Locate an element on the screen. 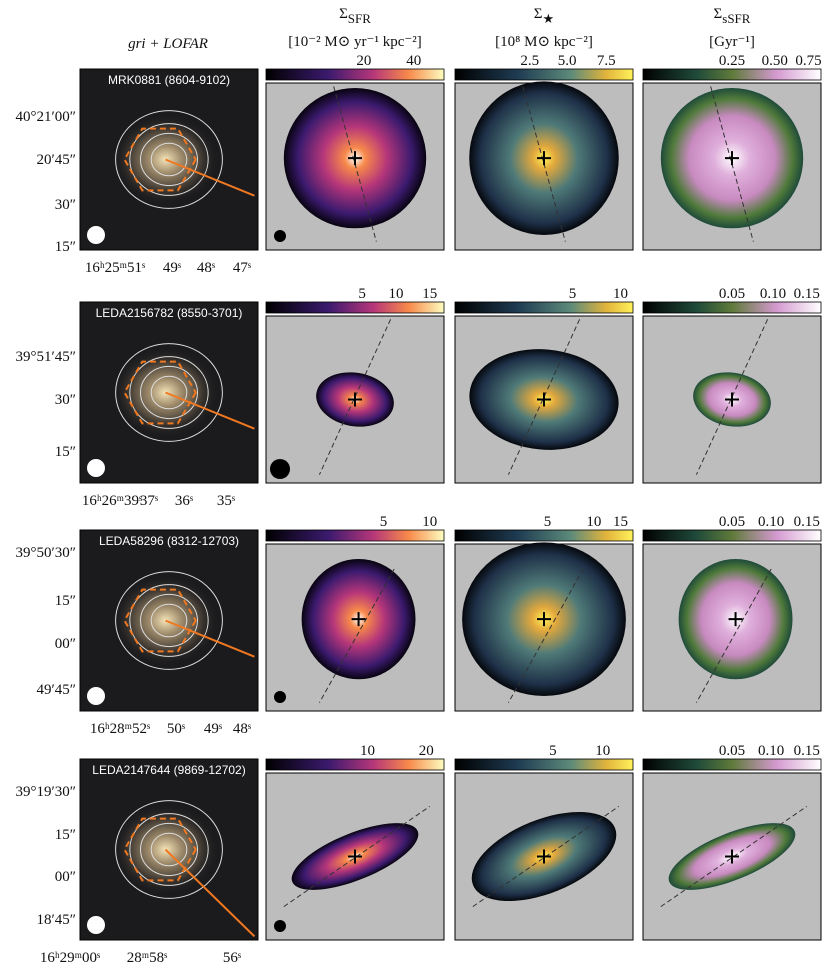 The width and height of the screenshot is (830, 966). ra-tick-label: 36ˢ is located at coordinates (184, 501).